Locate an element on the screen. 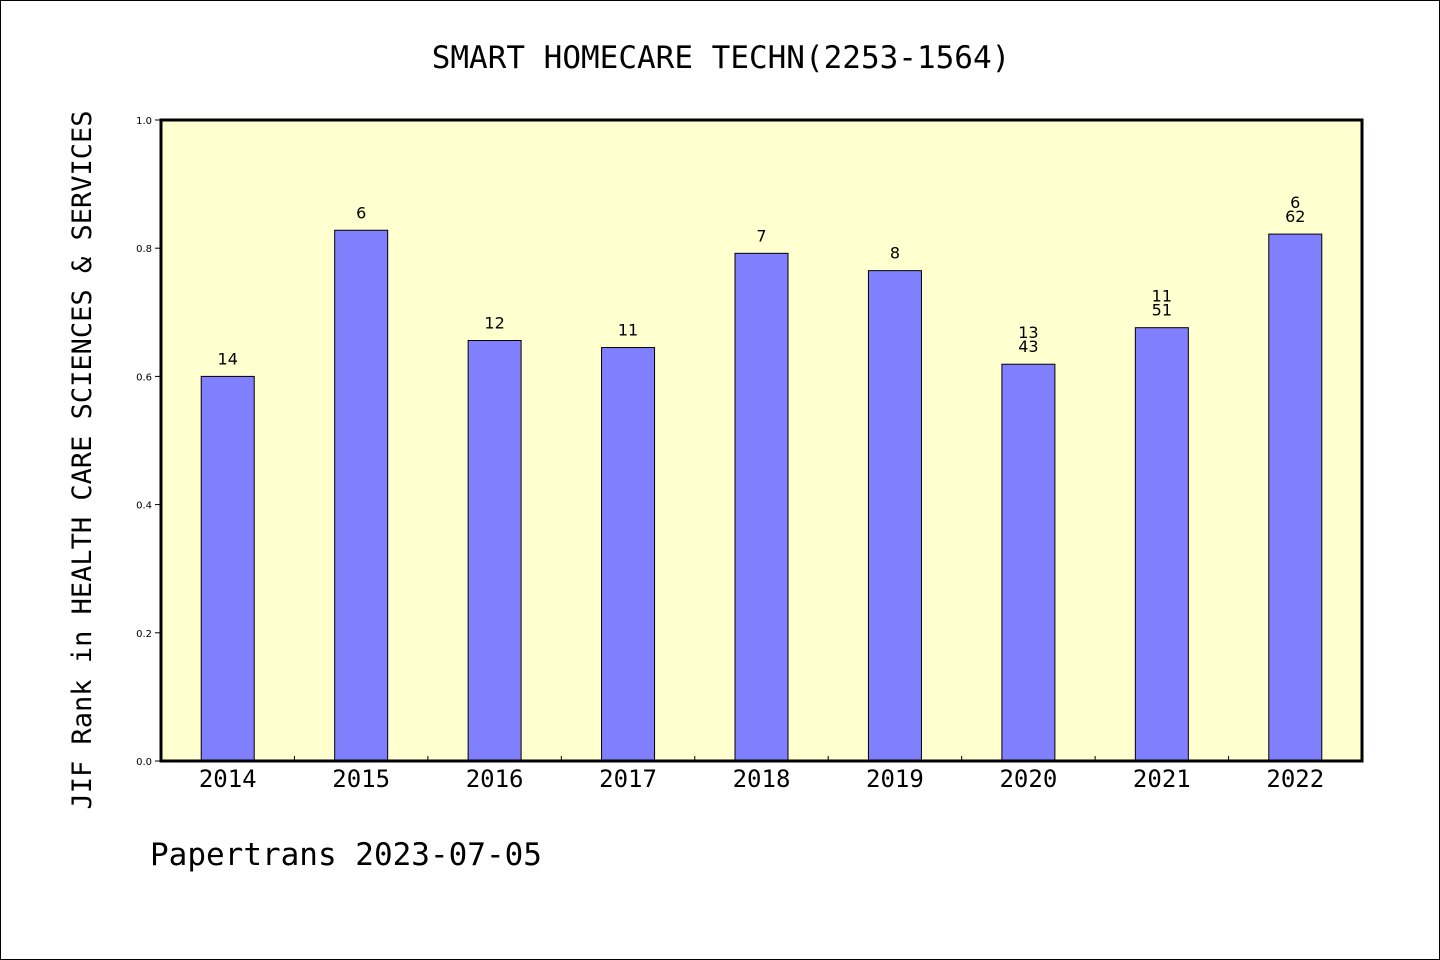 This screenshot has width=1440, height=960. data-label: 51 is located at coordinates (1162, 310).